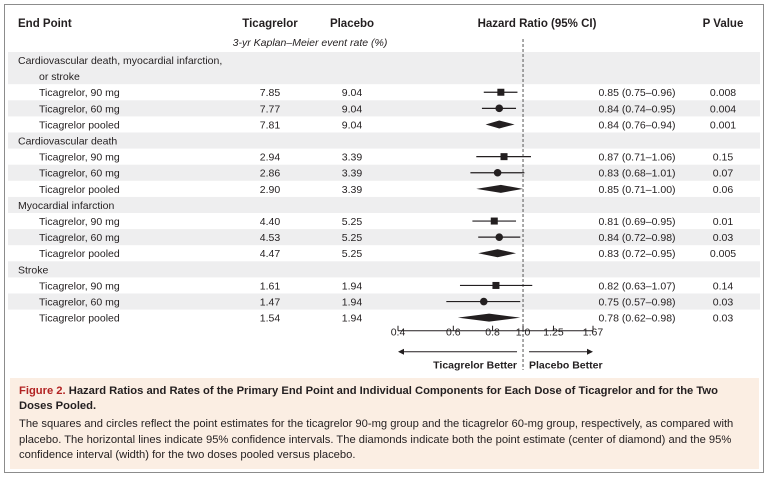 Image resolution: width=769 pixels, height=478 pixels. What do you see at coordinates (42, 391) in the screenshot?
I see `figure-label: Figure 2.` at bounding box center [42, 391].